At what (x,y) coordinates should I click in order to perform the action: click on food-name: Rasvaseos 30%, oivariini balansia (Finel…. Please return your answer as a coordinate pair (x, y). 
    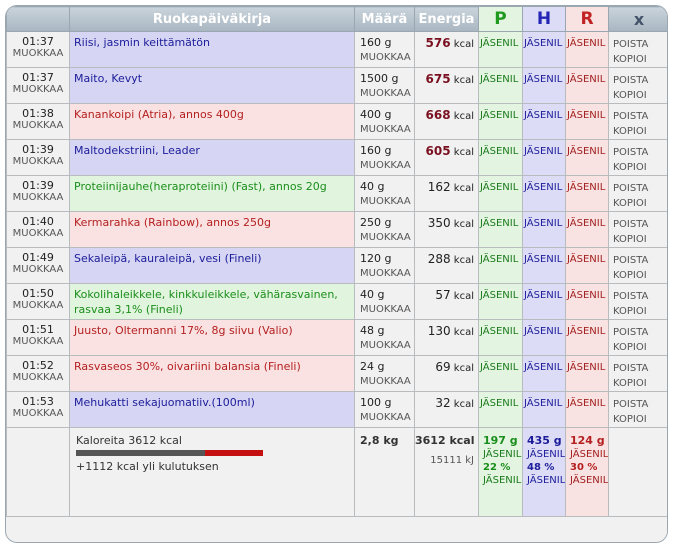
    Looking at the image, I should click on (212, 373).